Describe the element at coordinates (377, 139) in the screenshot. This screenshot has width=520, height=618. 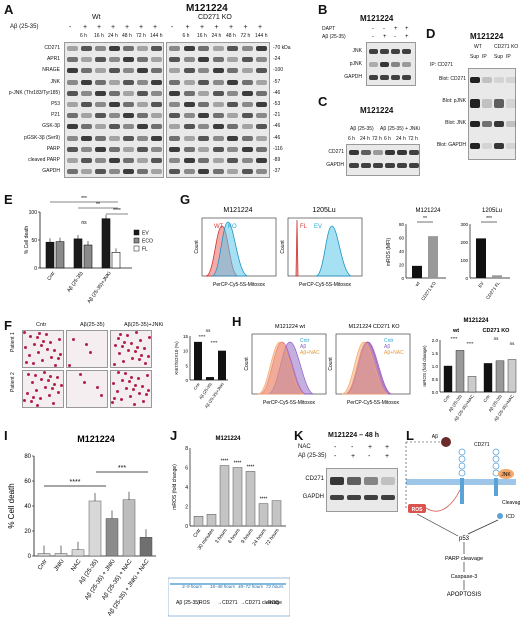
I see `time-label: 72 h` at that location.